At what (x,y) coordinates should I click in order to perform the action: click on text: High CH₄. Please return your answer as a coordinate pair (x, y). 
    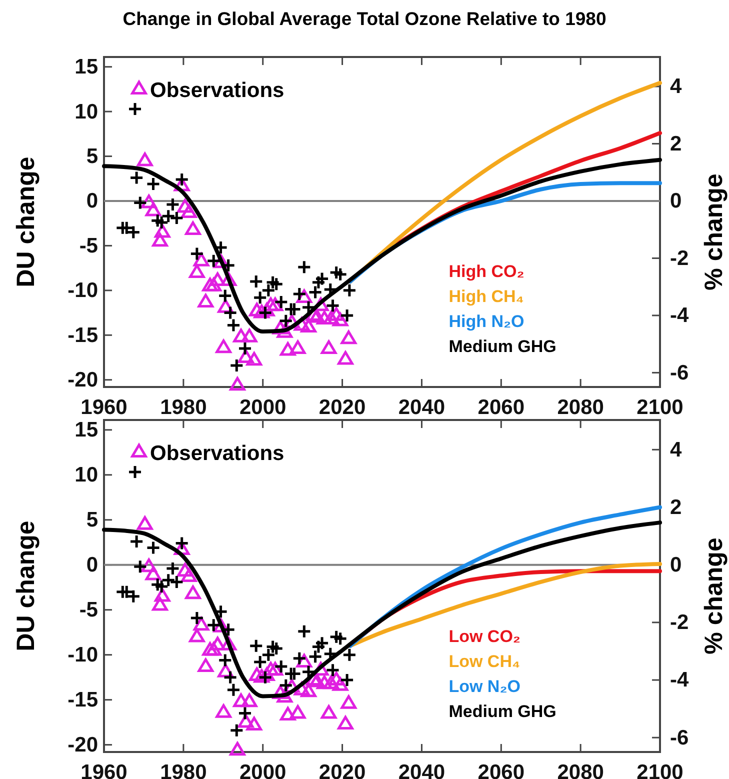
    Looking at the image, I should click on (486, 296).